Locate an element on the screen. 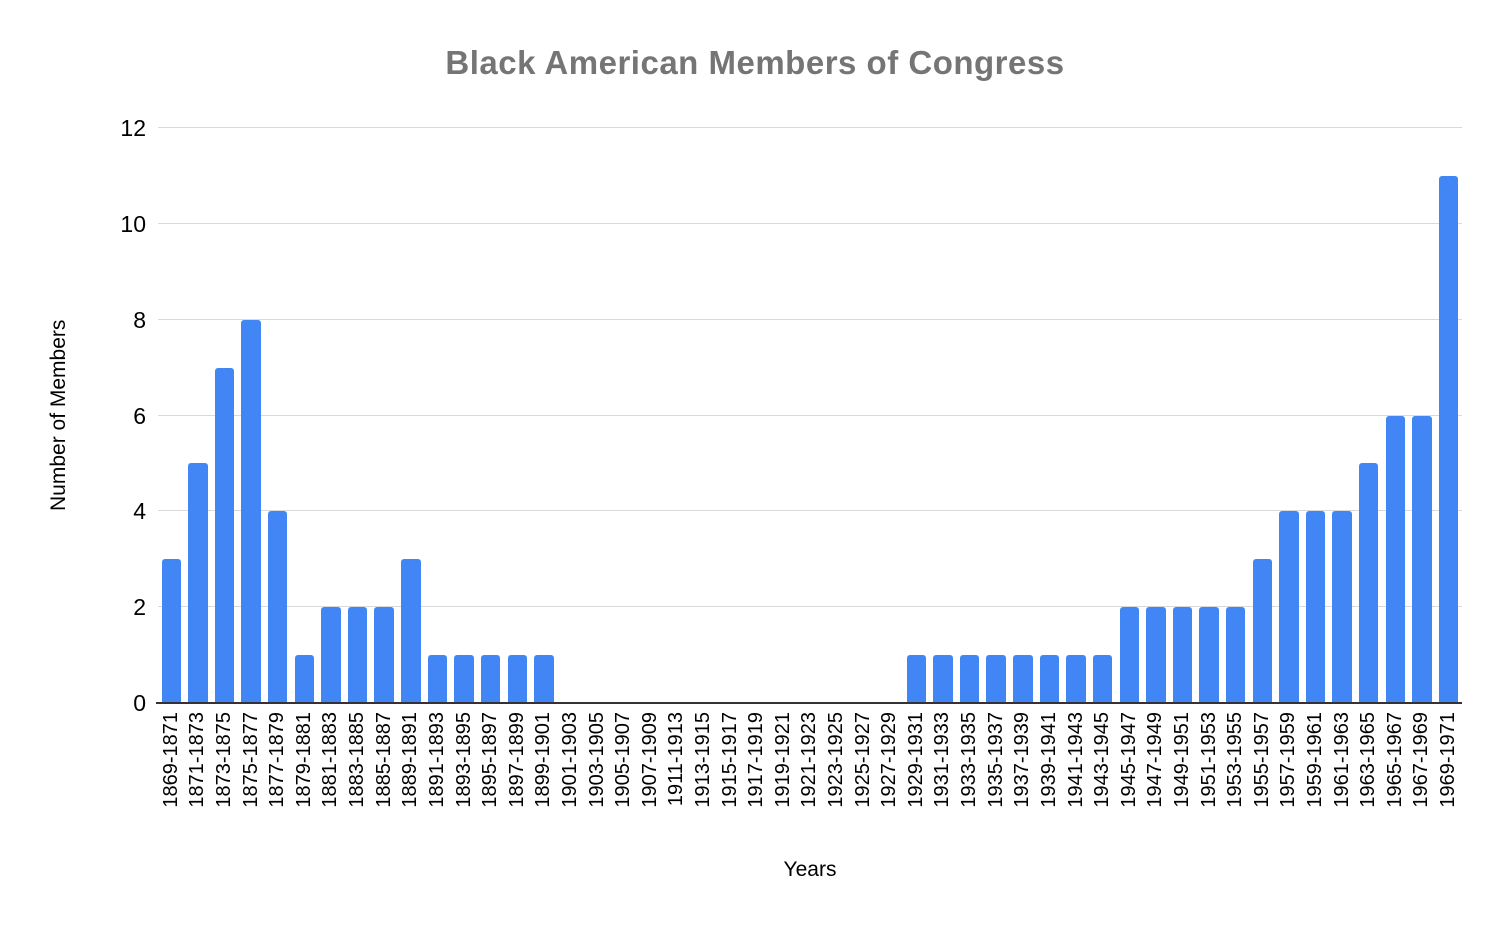  x-tick-cell: 1949-1951 is located at coordinates (1182, 760).